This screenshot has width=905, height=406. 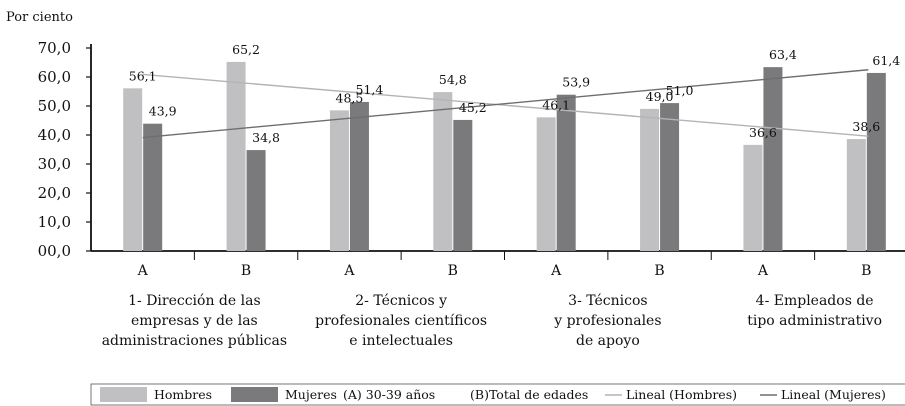 What do you see at coordinates (473, 107) in the screenshot?
I see `data-label: 45,2` at bounding box center [473, 107].